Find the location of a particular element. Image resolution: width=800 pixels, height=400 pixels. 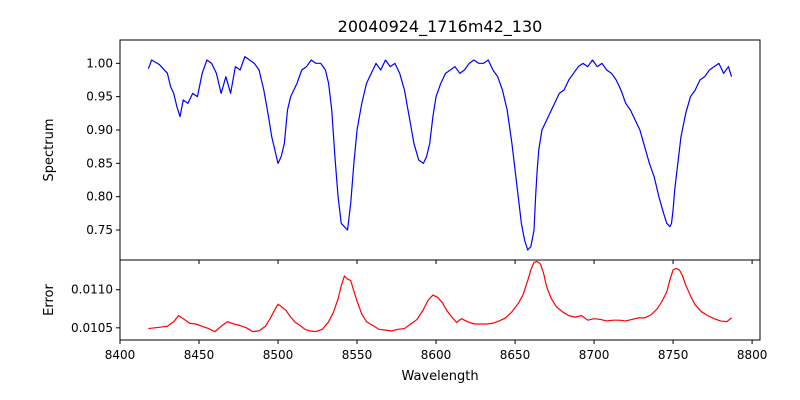

top-y-tick-label: 0.80 is located at coordinates (99, 197).